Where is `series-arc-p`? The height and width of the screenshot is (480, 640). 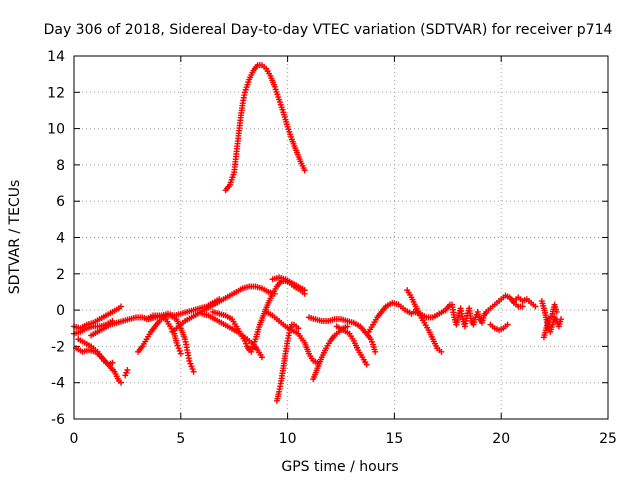
series-arc-p is located at coordinates (292, 337).